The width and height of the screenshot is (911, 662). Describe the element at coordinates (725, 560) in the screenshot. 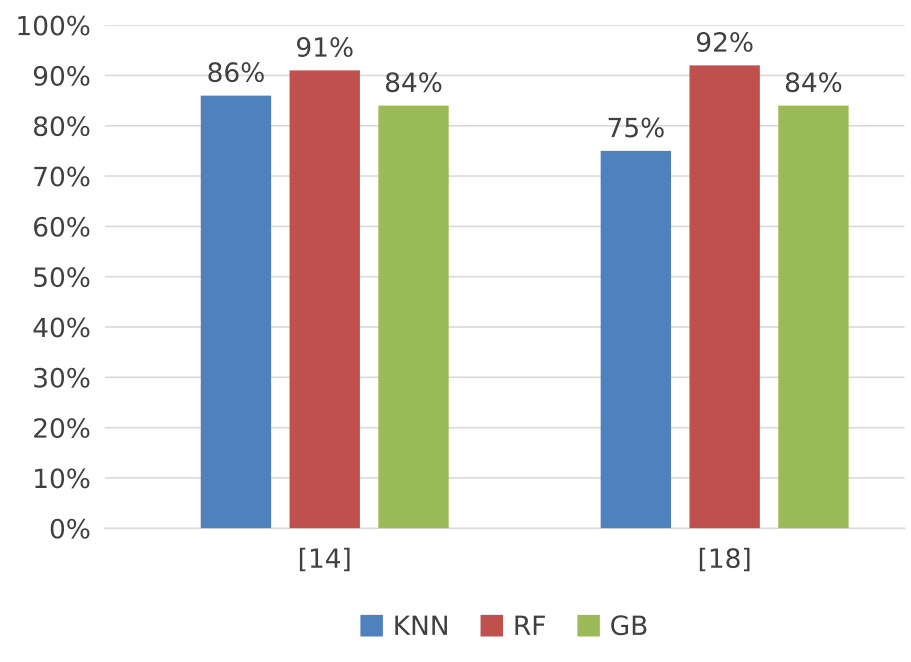

I see `x-tick-label: [18]` at that location.